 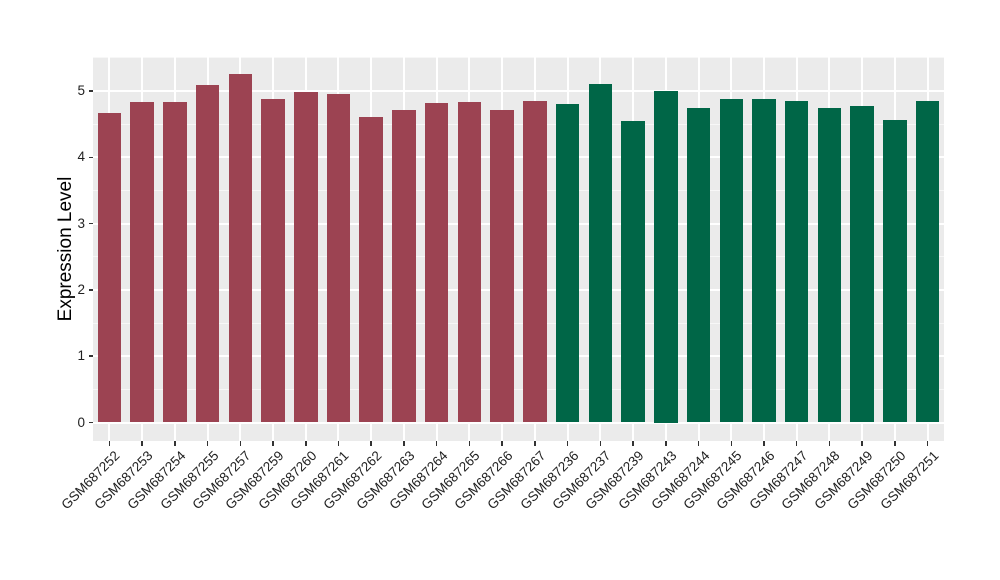 I want to click on bar-GSM687254, so click(x=175, y=262).